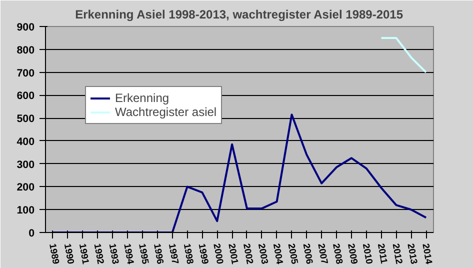 The image size is (473, 268). Describe the element at coordinates (413, 253) in the screenshot. I see `x-tick-label: 2013` at that location.